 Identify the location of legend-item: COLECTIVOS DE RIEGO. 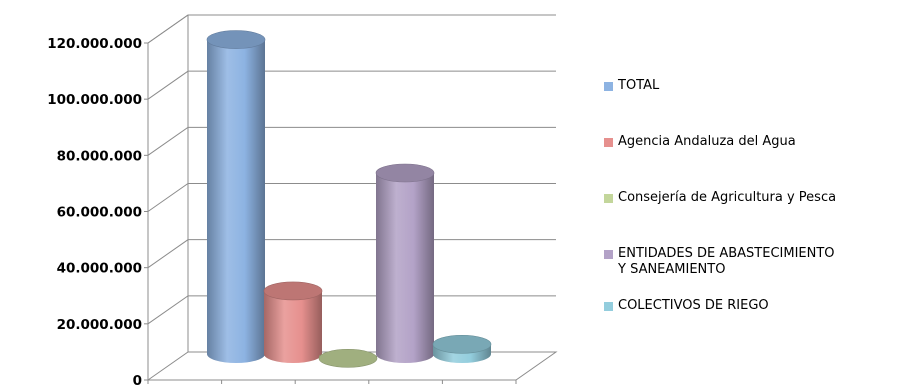
(686, 306).